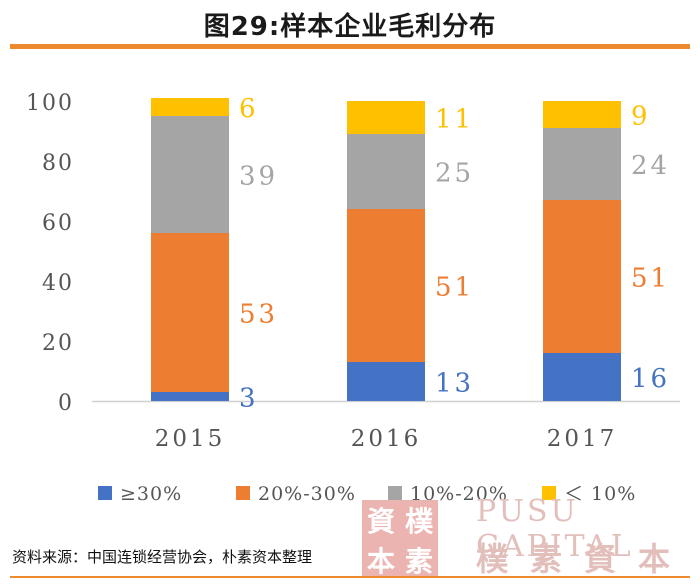  What do you see at coordinates (249, 399) in the screenshot?
I see `data-label: 3` at bounding box center [249, 399].